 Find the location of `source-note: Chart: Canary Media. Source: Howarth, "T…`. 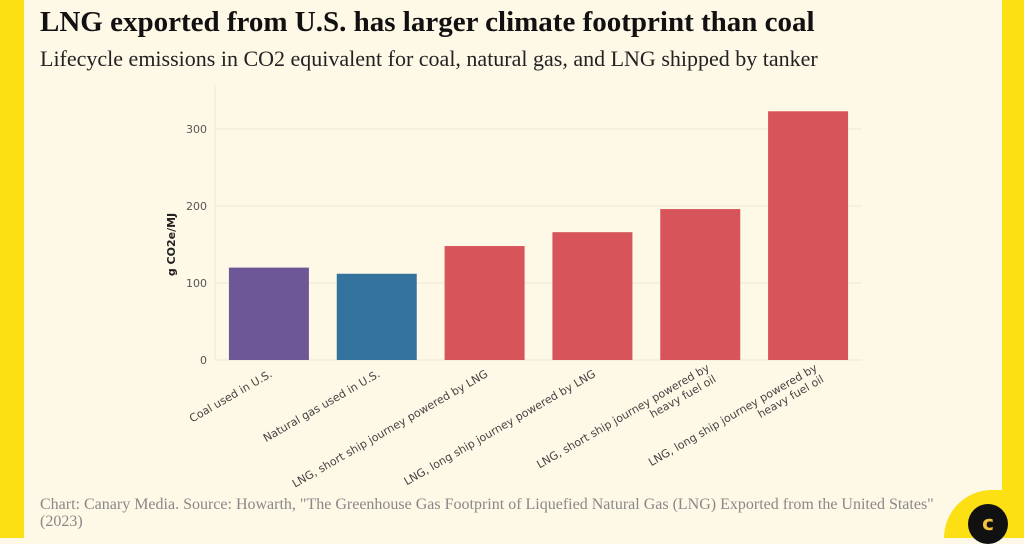

source-note: Chart: Canary Media. Source: Howarth, "T… is located at coordinates (487, 513).